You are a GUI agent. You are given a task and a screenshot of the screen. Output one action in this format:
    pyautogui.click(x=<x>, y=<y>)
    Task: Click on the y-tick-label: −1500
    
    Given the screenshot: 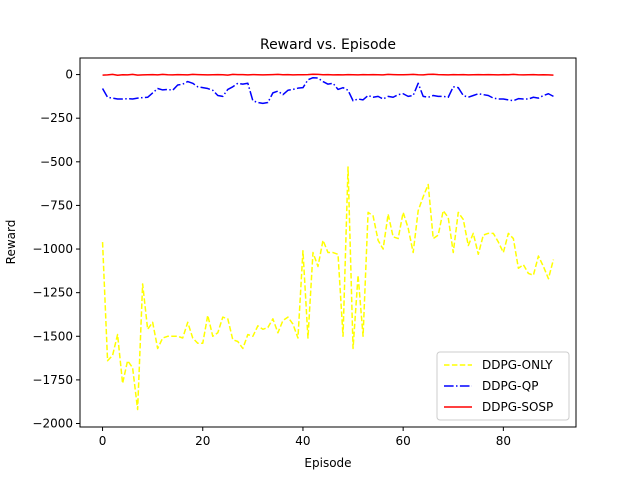 What is the action you would take?
    pyautogui.click(x=52, y=336)
    